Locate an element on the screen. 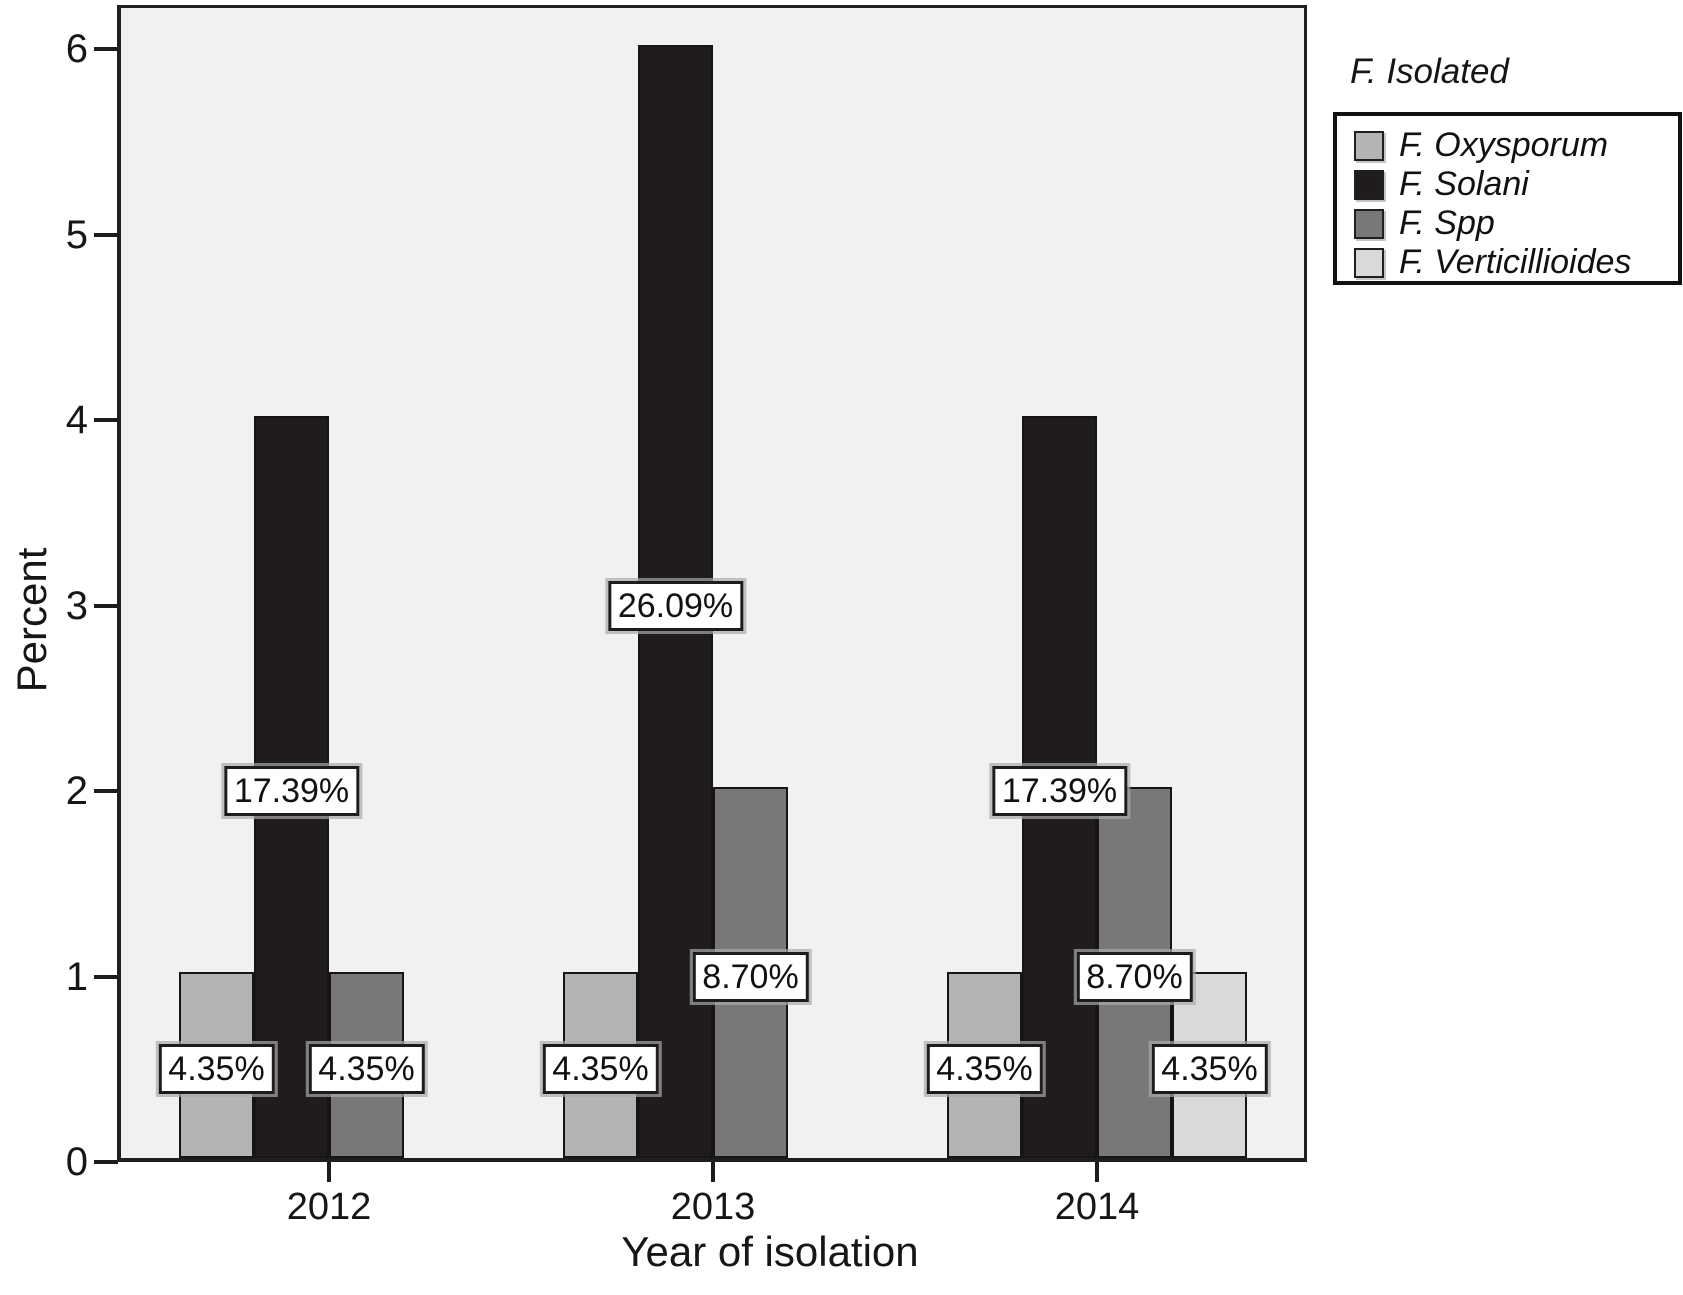 This screenshot has width=1683, height=1295. legend-label-f-spp: F. Spp is located at coordinates (1447, 223).